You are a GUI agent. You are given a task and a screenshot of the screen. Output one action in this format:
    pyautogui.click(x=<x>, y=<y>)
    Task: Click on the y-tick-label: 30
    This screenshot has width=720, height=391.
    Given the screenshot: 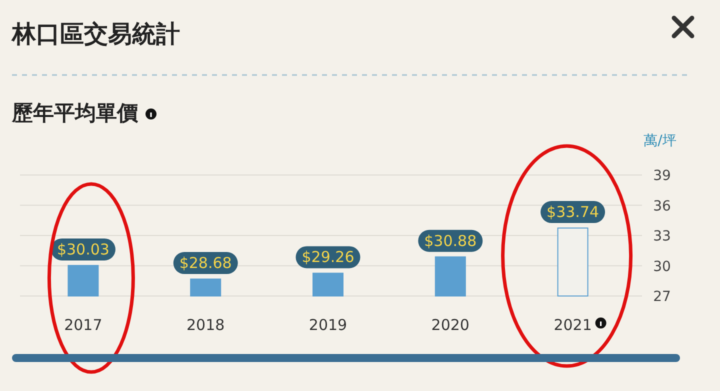 What is the action you would take?
    pyautogui.click(x=662, y=266)
    